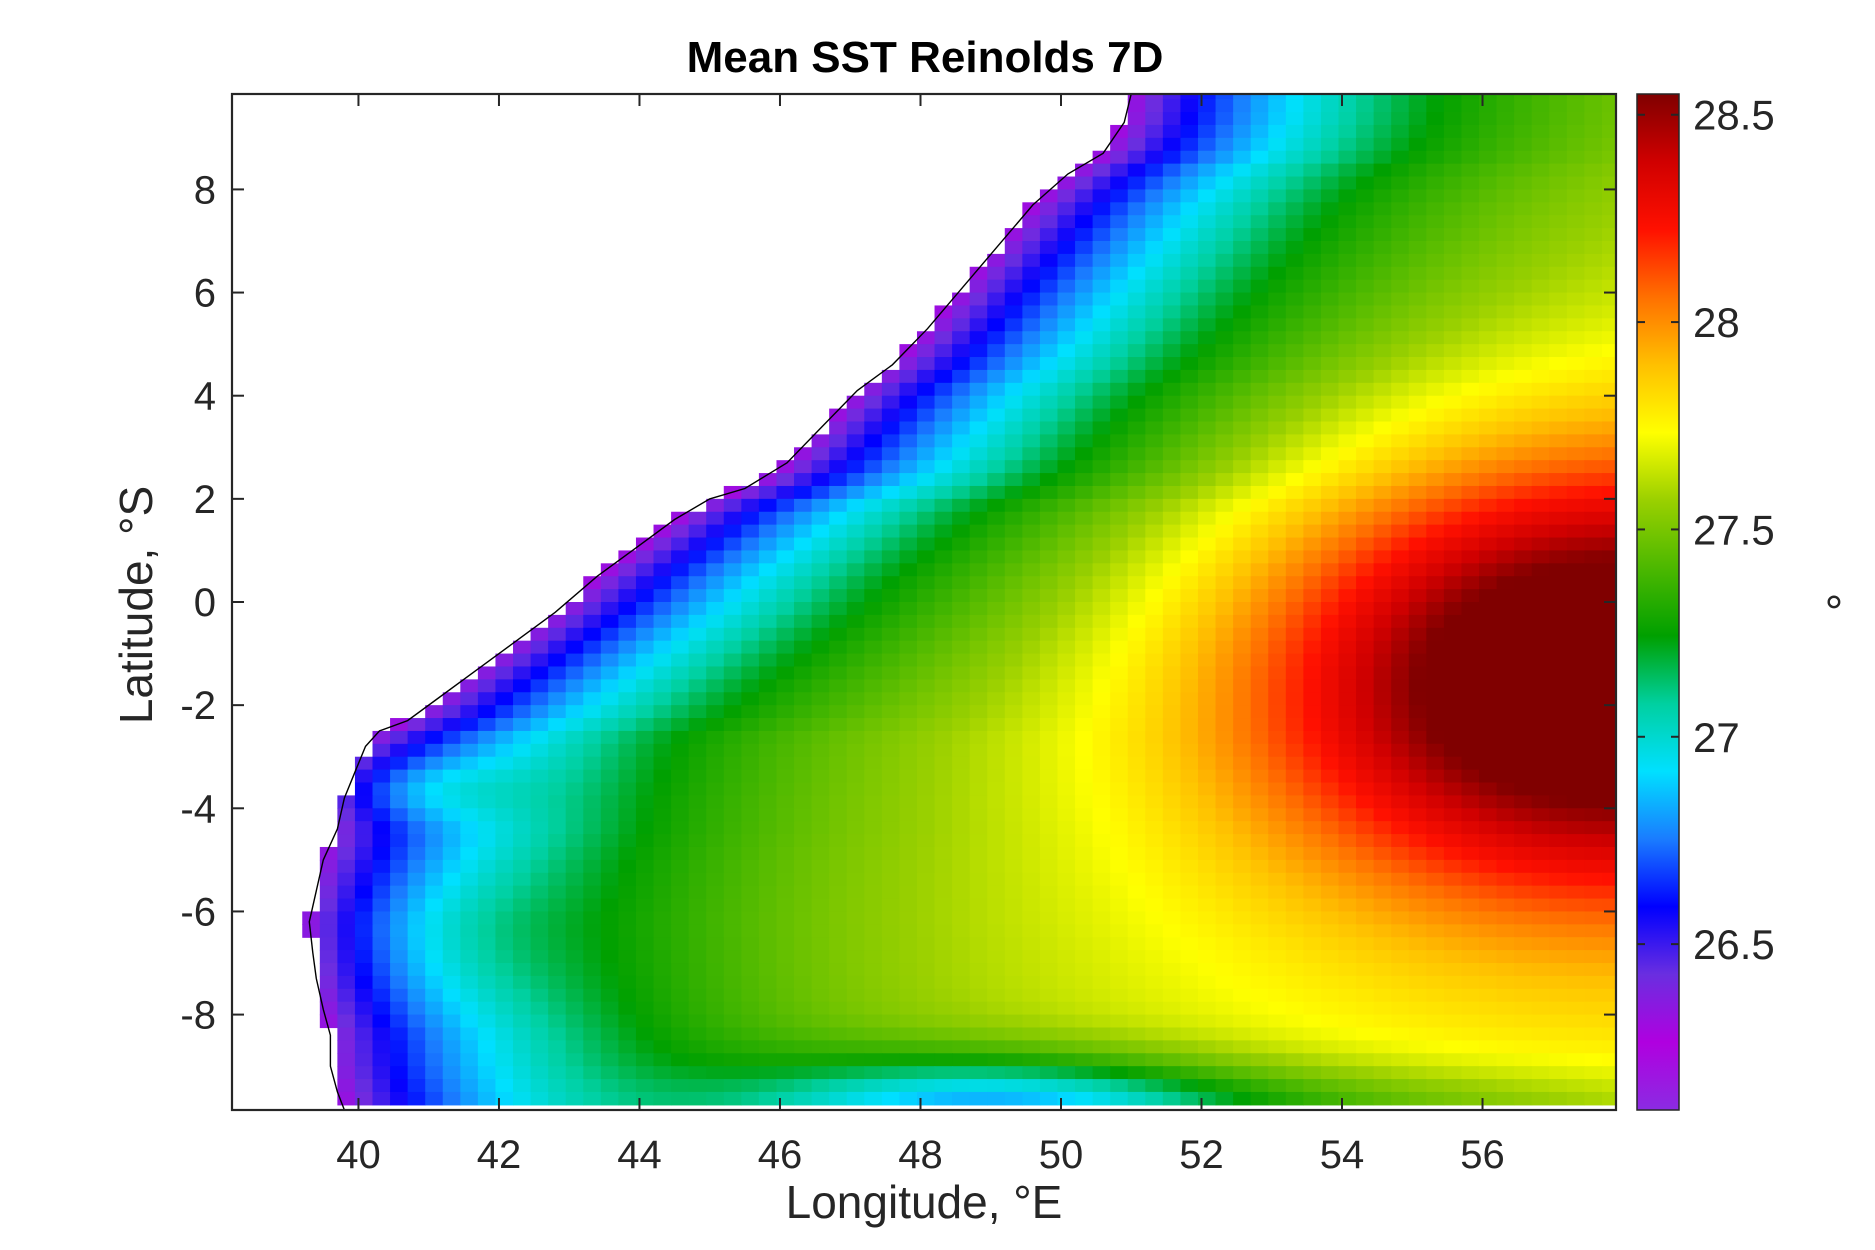  Describe the element at coordinates (1201, 1155) in the screenshot. I see `x-tick-label: 52` at that location.